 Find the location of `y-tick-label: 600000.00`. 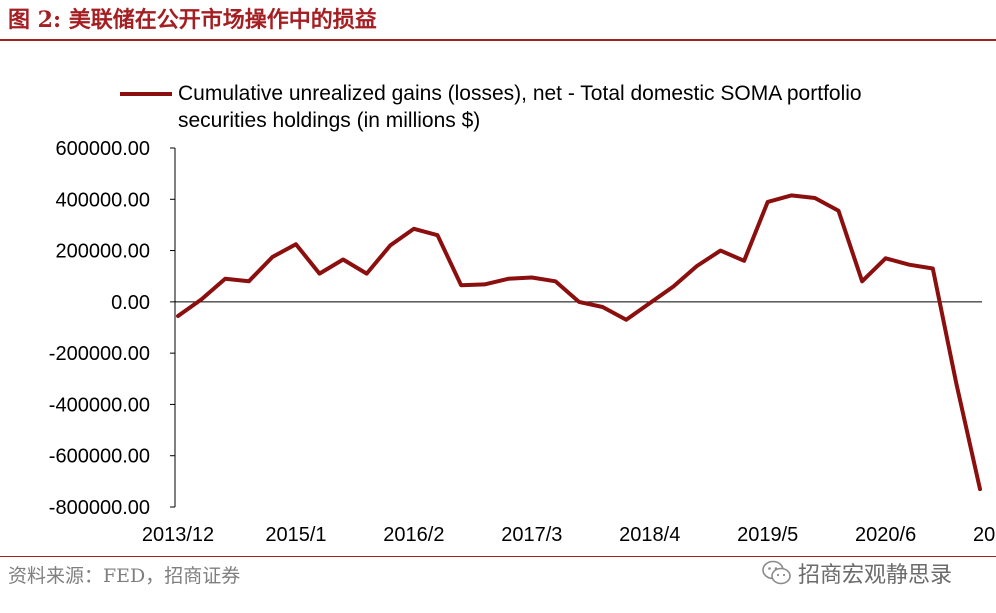

y-tick-label: 600000.00 is located at coordinates (102, 149).